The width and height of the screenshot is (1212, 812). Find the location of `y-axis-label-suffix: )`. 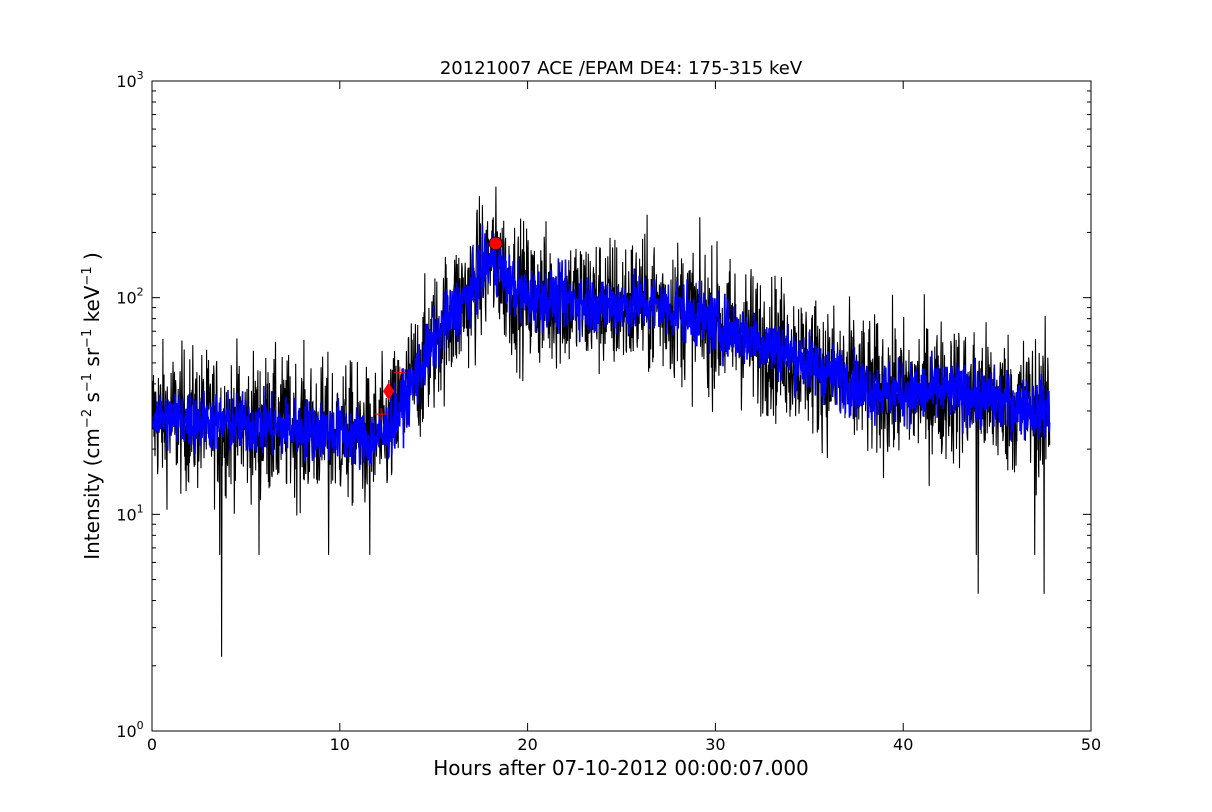

y-axis-label-suffix: ) is located at coordinates (92, 259).